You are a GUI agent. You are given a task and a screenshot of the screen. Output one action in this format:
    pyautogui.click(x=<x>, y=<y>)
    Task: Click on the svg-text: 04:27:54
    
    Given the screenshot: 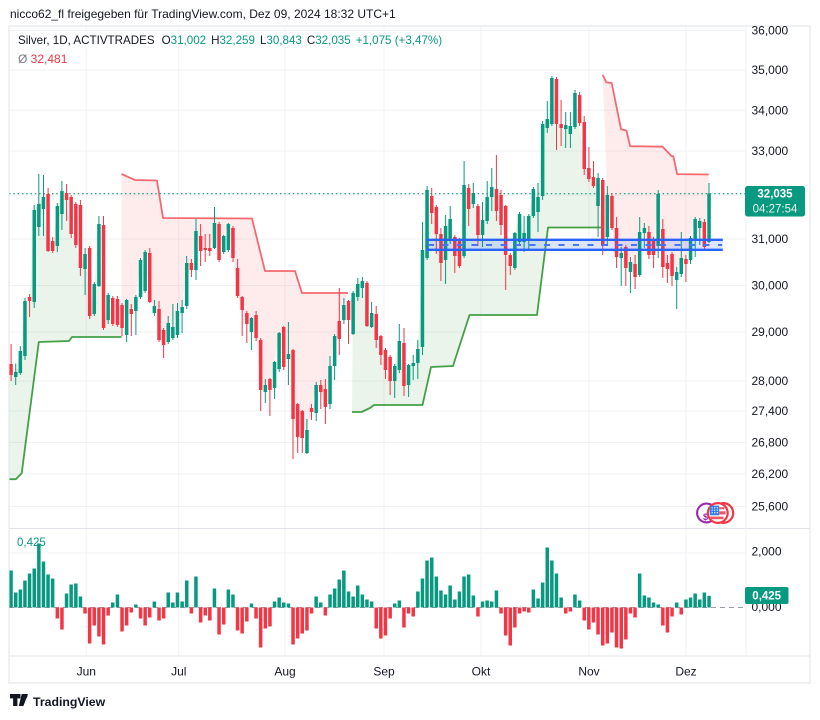 What is the action you would take?
    pyautogui.click(x=775, y=210)
    